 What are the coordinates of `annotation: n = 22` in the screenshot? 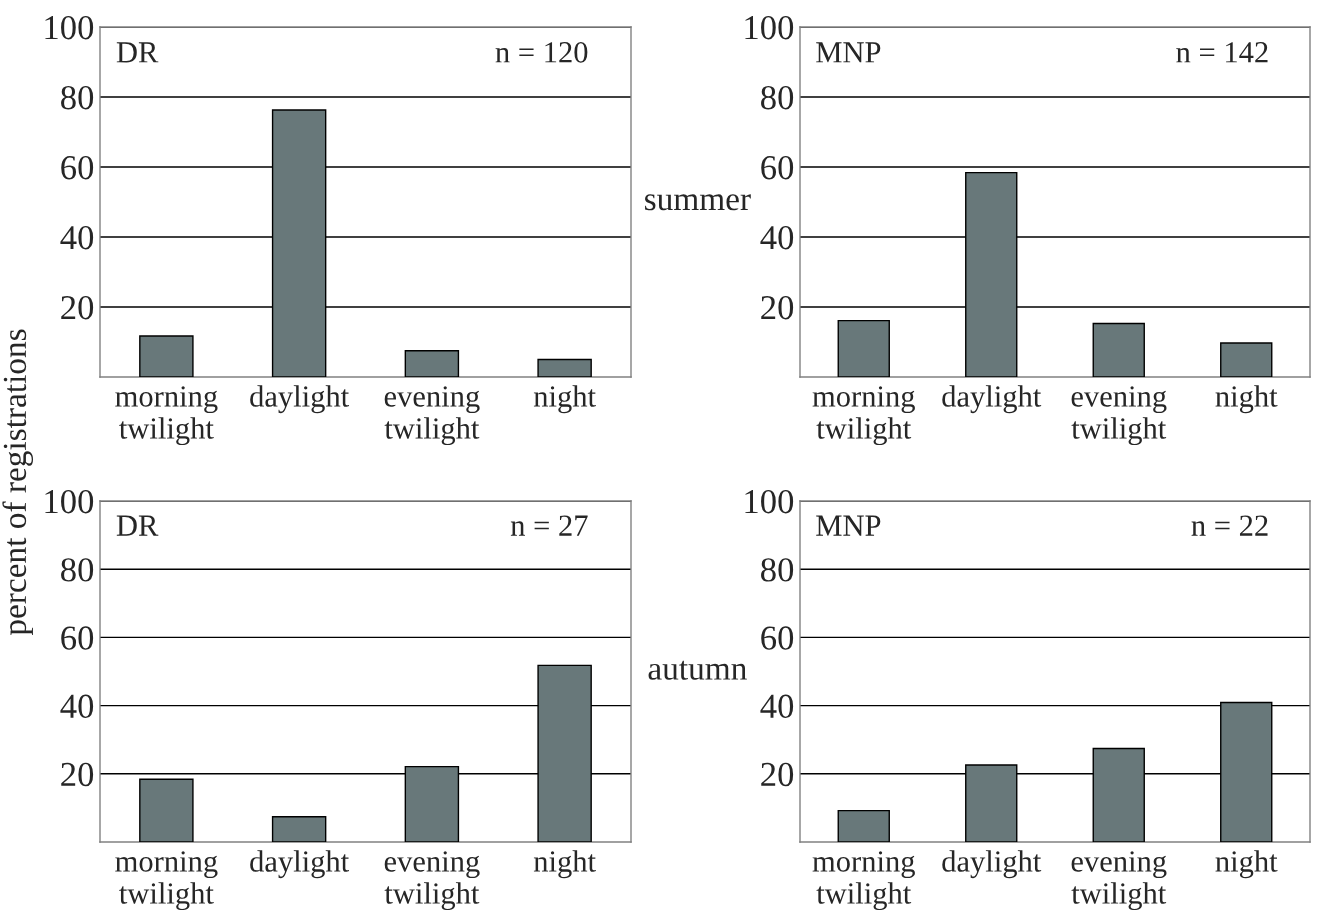 It's located at (1229, 525).